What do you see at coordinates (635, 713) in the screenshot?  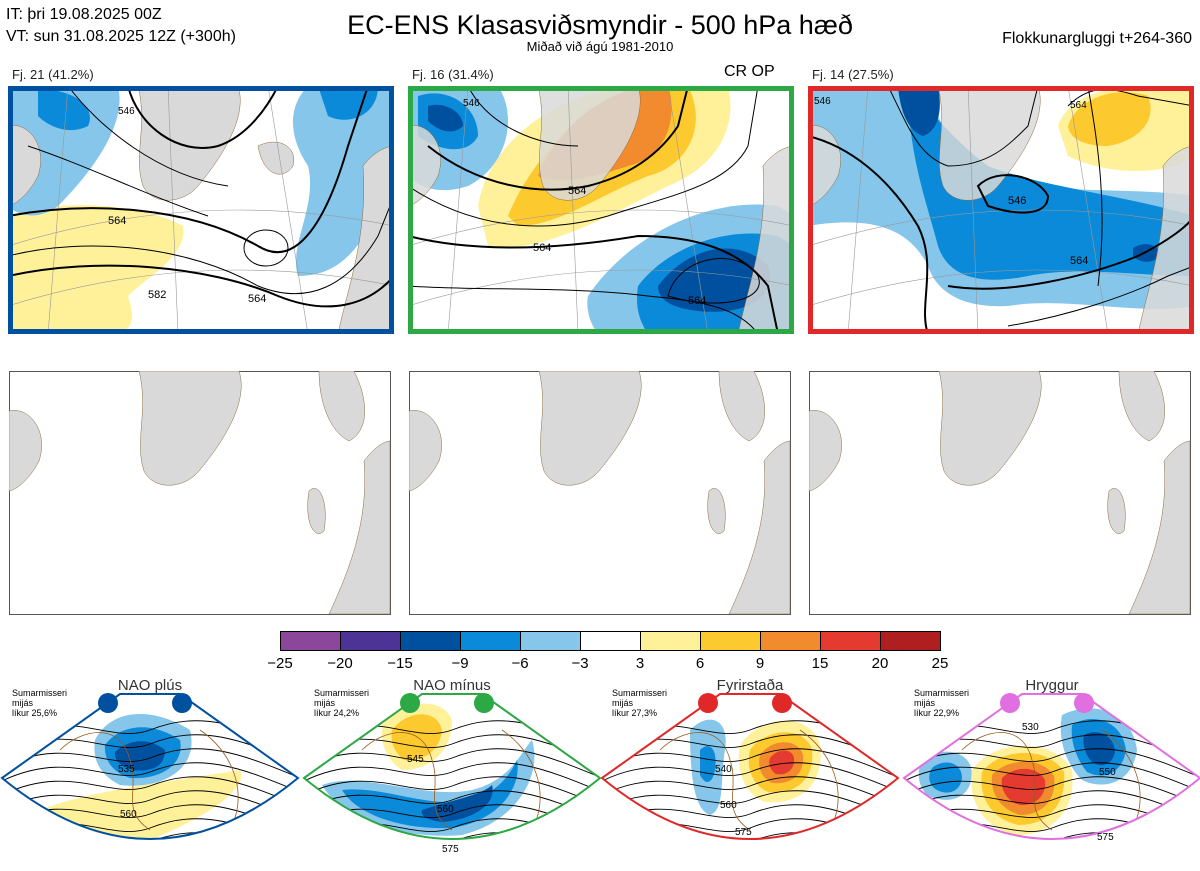 I see `regime-prob: líkur 27,3%` at bounding box center [635, 713].